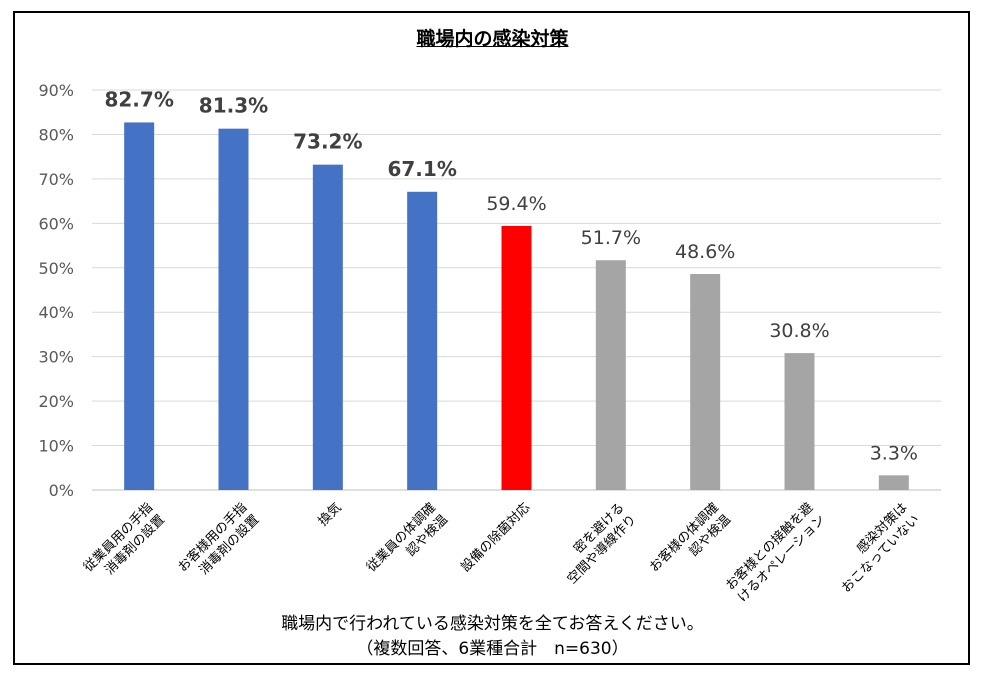  Describe the element at coordinates (421, 169) in the screenshot. I see `bar-value-label: 67.1%` at that location.